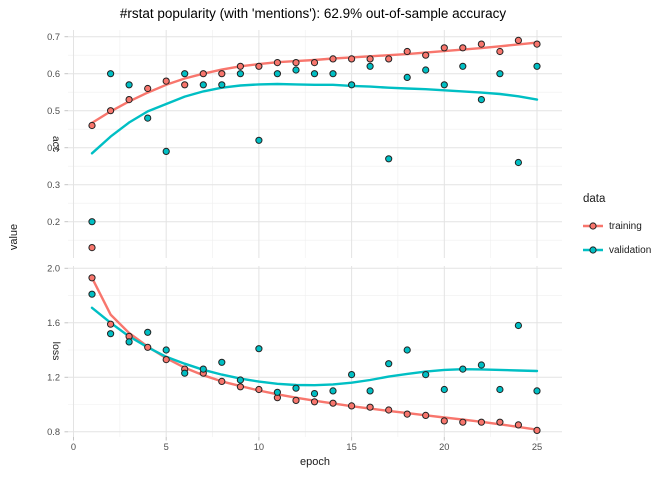  I want to click on y-tick-label: 0.4, so click(53, 148).